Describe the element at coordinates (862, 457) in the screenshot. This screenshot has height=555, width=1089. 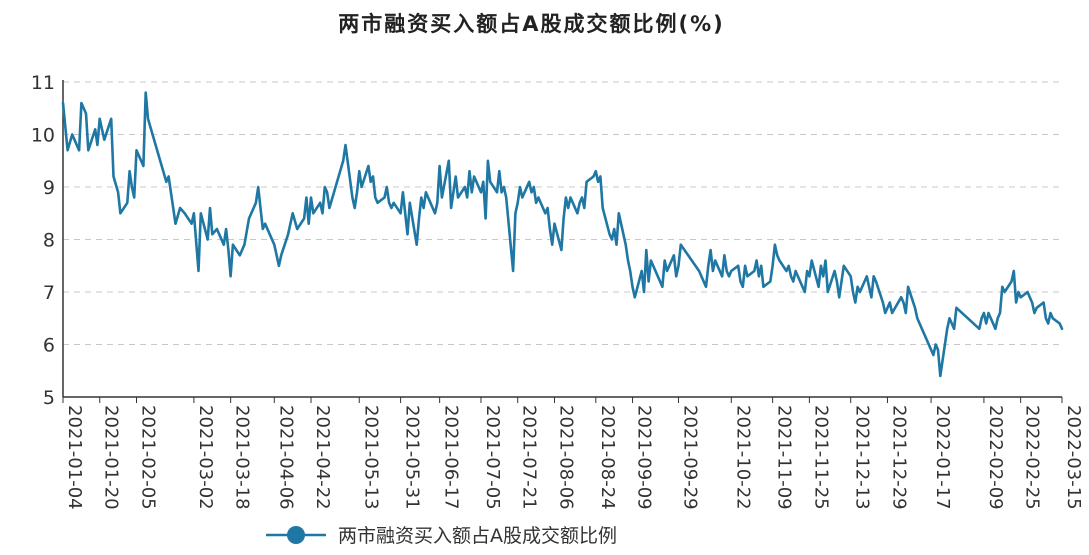
I see `x-tick-label: 2021-12-13` at that location.